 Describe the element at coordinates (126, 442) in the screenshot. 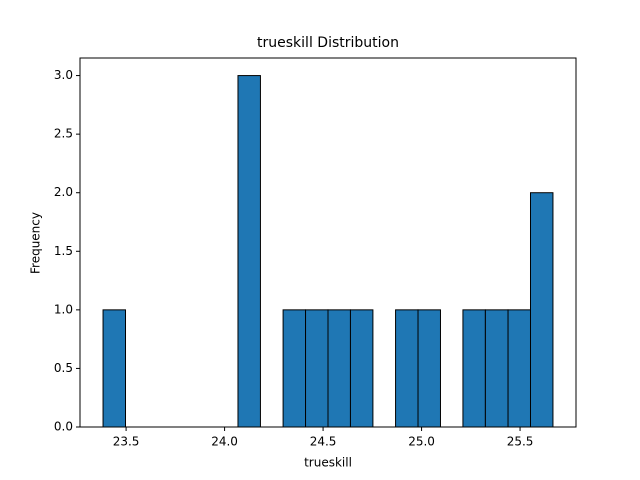

I see `x-tick-label: 23.5` at that location.